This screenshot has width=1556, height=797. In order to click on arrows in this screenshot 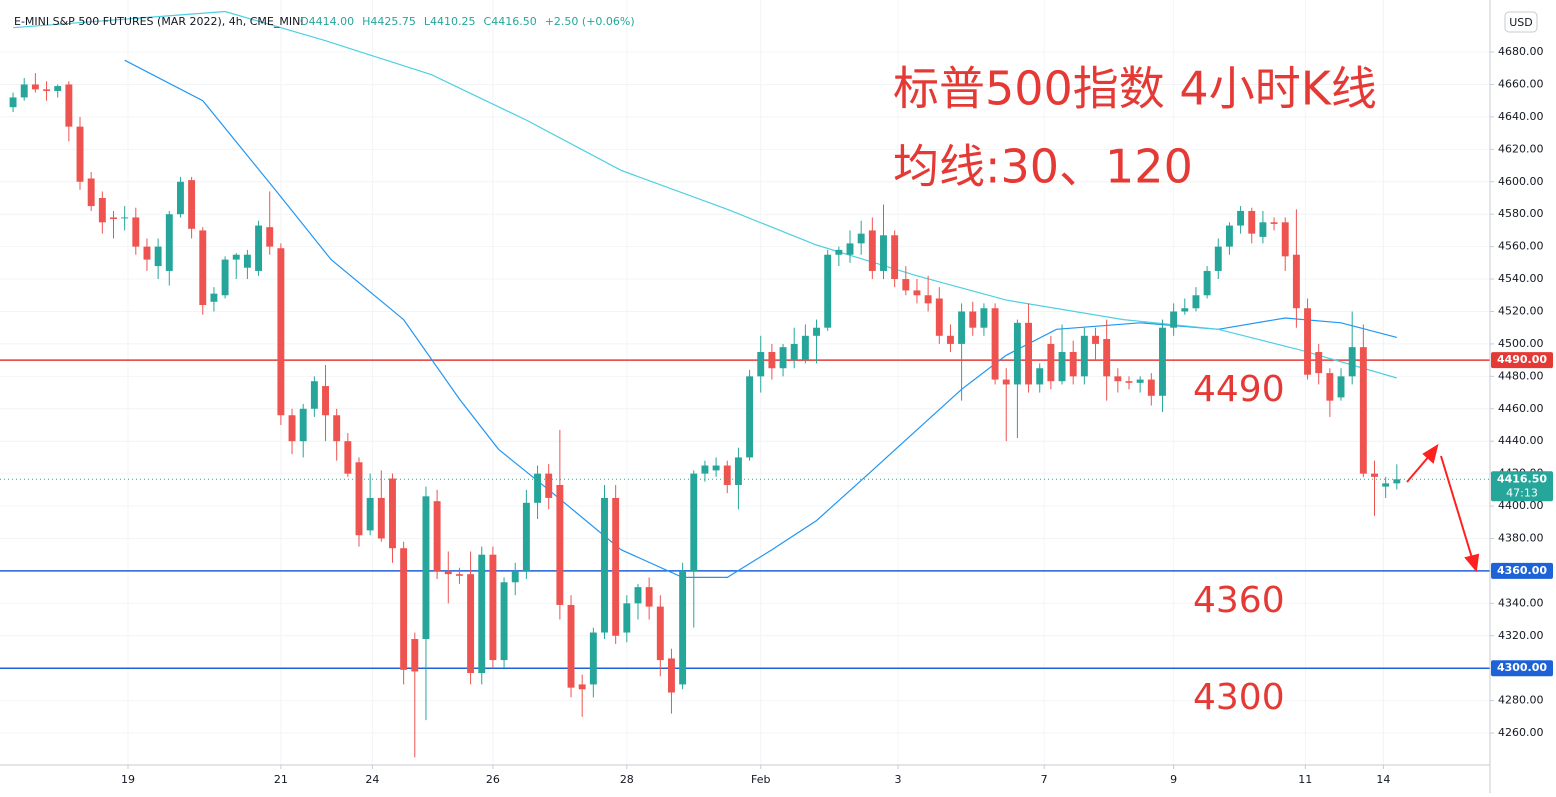, I will do `click(1443, 508)`.